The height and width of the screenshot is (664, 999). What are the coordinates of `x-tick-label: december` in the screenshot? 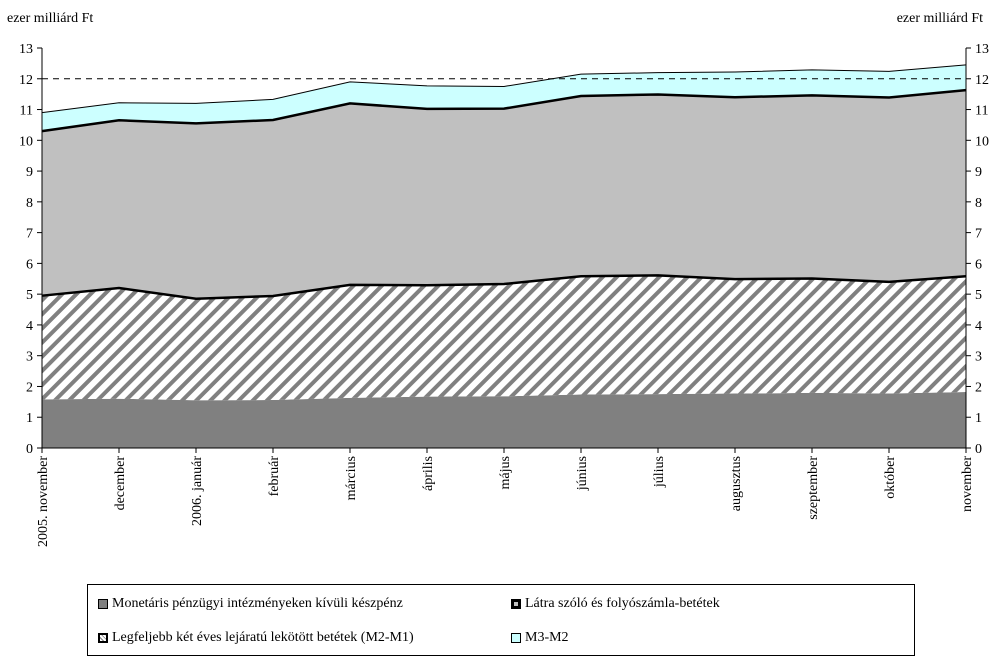 It's located at (120, 483).